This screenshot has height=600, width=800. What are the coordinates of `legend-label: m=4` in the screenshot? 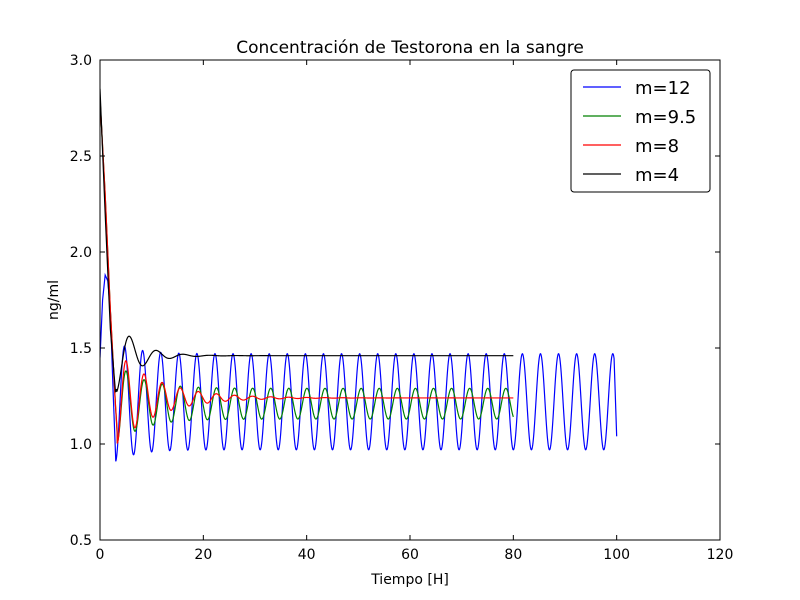 It's located at (657, 175).